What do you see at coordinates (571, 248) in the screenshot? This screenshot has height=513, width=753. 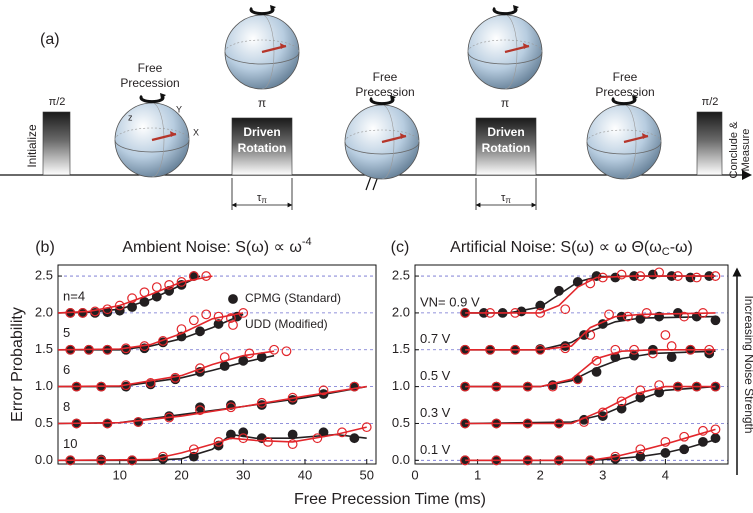 I see `chart-title: Artificial Noise: S(ω) ∝ ω Θ(ωC-ω)` at bounding box center [571, 248].